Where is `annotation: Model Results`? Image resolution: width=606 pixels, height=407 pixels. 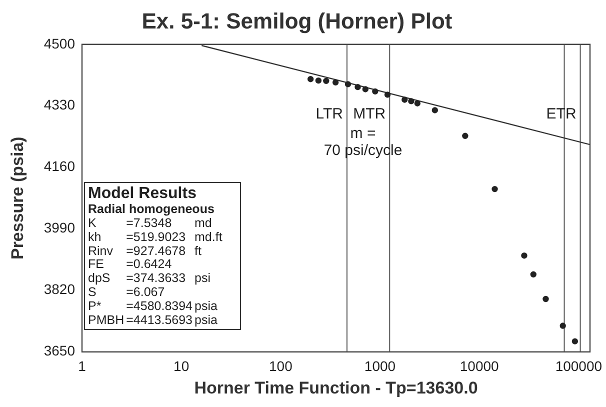 annotation: Model Results is located at coordinates (143, 193).